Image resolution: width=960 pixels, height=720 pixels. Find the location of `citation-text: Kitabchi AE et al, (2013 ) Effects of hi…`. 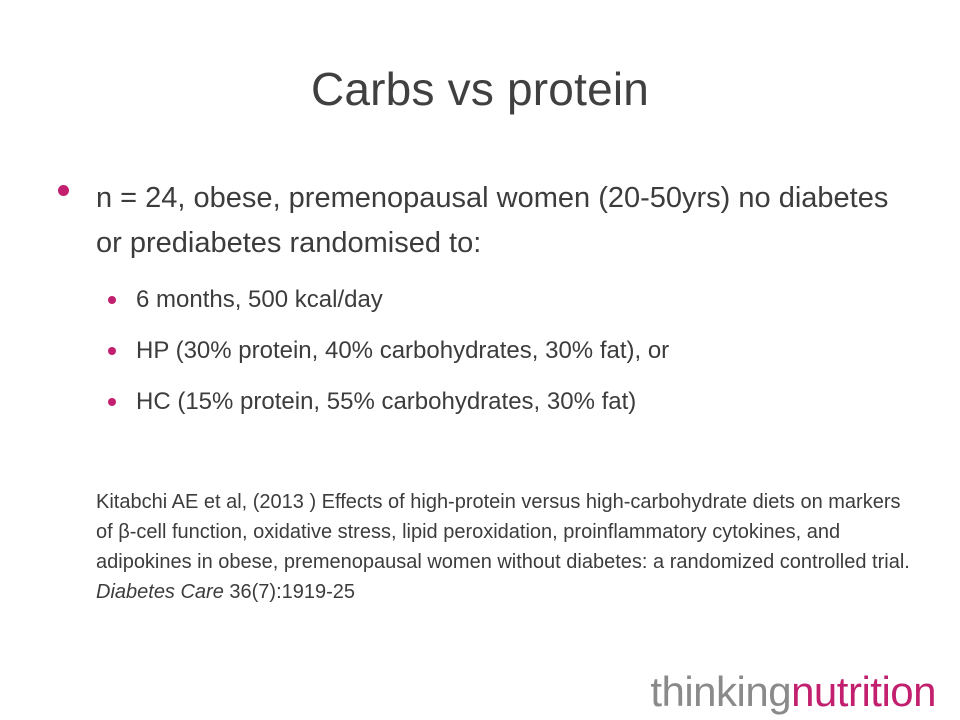

citation-text: Kitabchi AE et al, (2013 ) Effects of hi… is located at coordinates (503, 532).